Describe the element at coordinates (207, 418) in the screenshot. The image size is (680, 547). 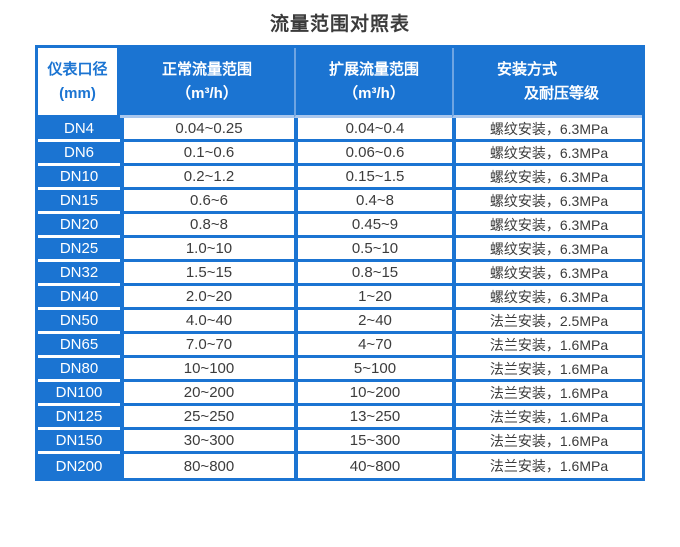
I see `normal-range-cell: 25~250` at that location.